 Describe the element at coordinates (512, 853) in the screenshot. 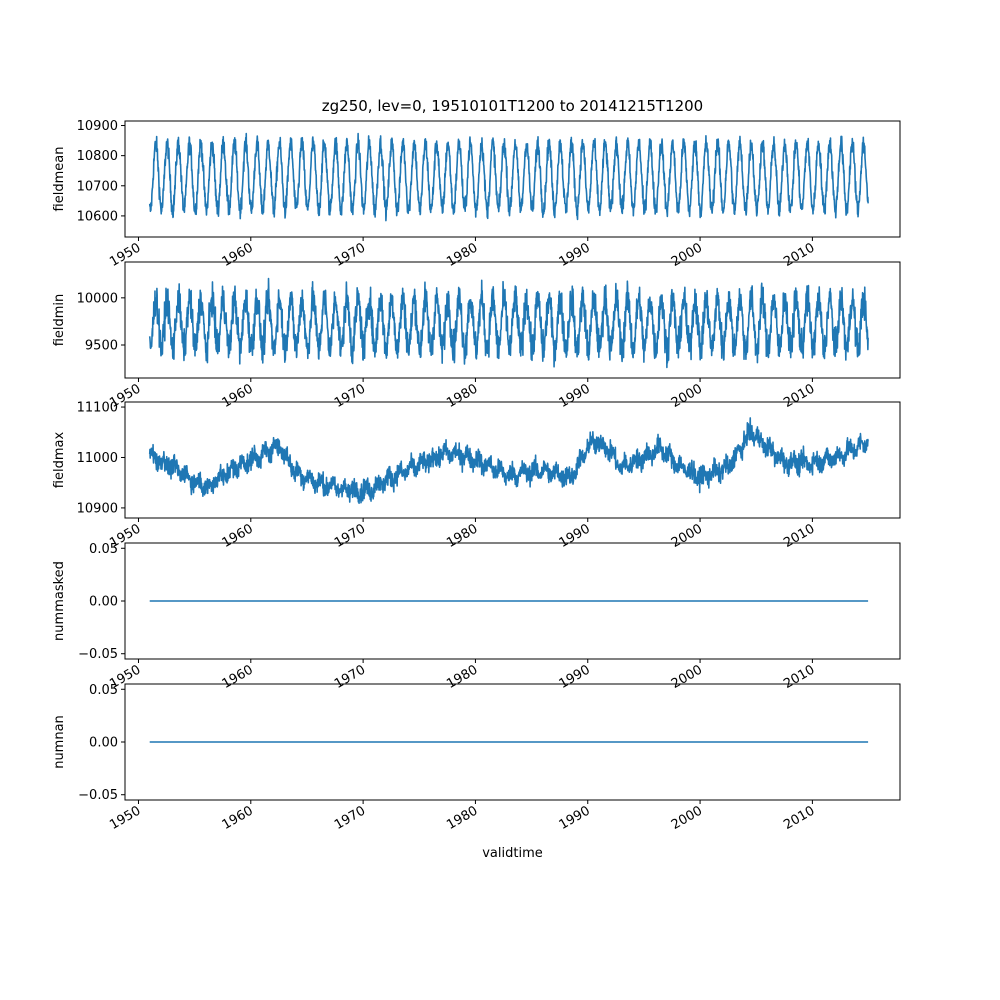

I see `x-axis-label: validtime` at that location.